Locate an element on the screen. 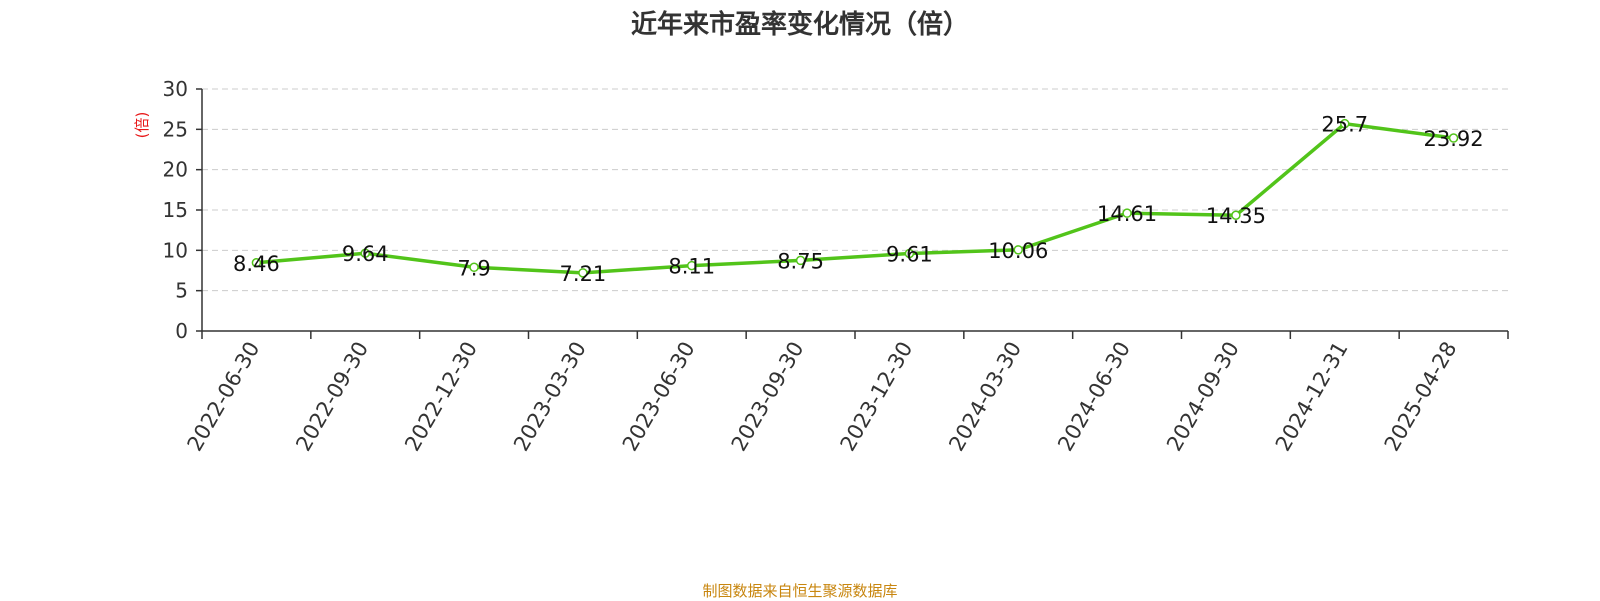  data-label: 9.61 is located at coordinates (909, 254).